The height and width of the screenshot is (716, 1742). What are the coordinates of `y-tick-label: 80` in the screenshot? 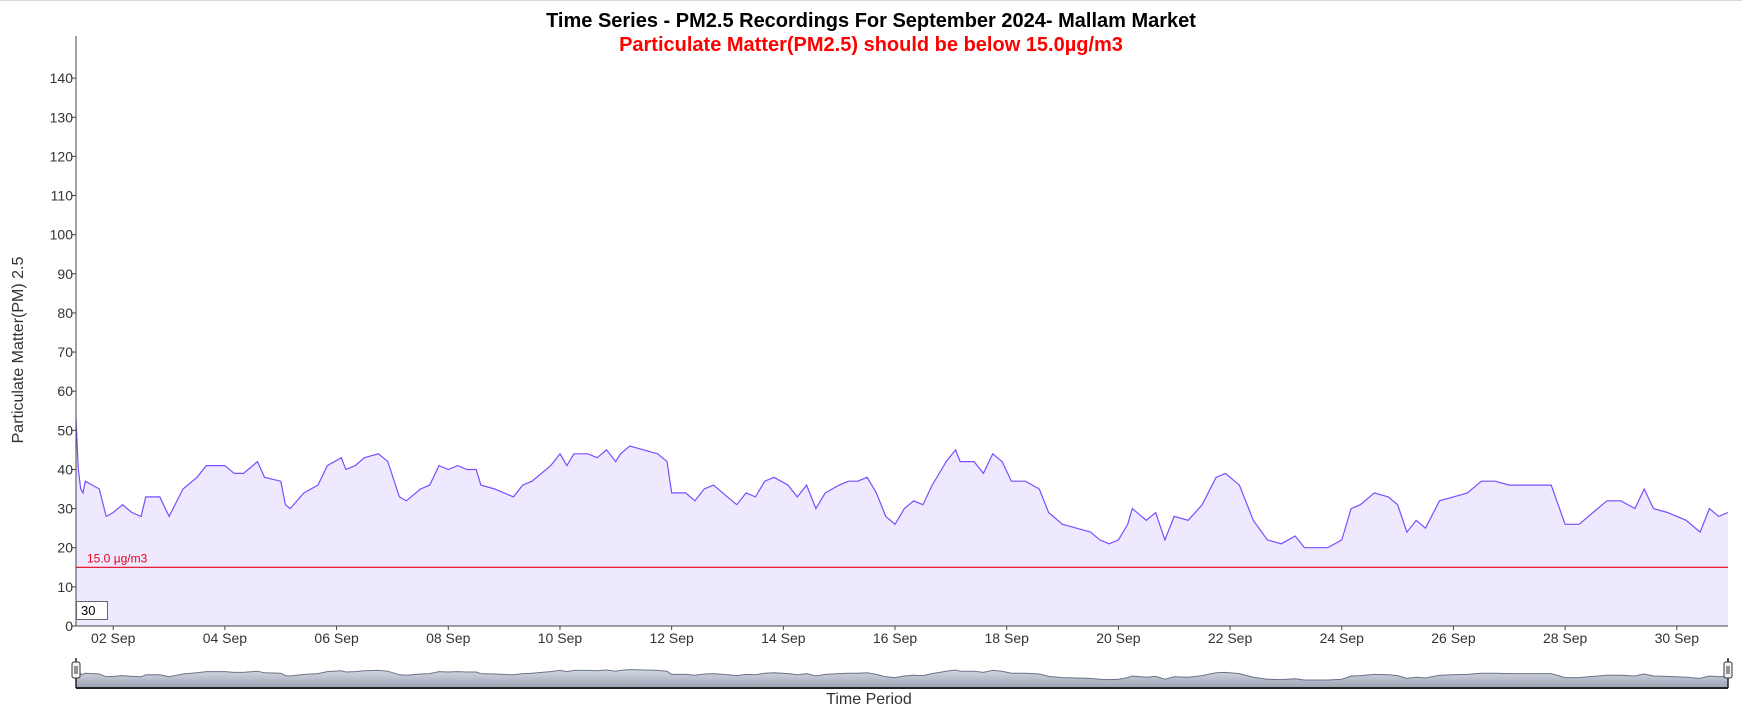 It's located at (65, 313).